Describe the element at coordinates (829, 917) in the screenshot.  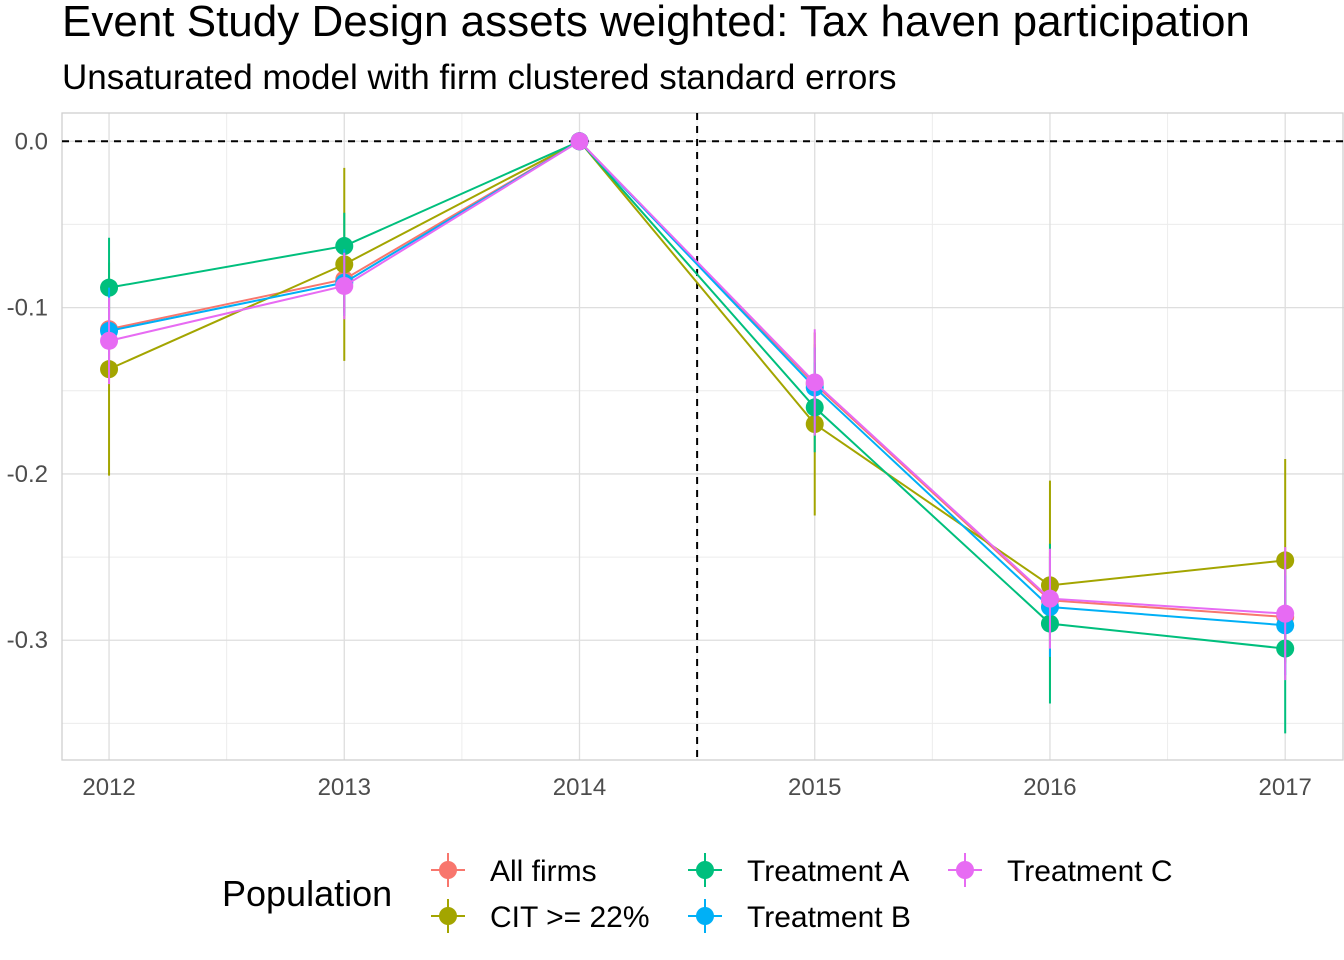
I see `legend-label: Treatment B` at that location.